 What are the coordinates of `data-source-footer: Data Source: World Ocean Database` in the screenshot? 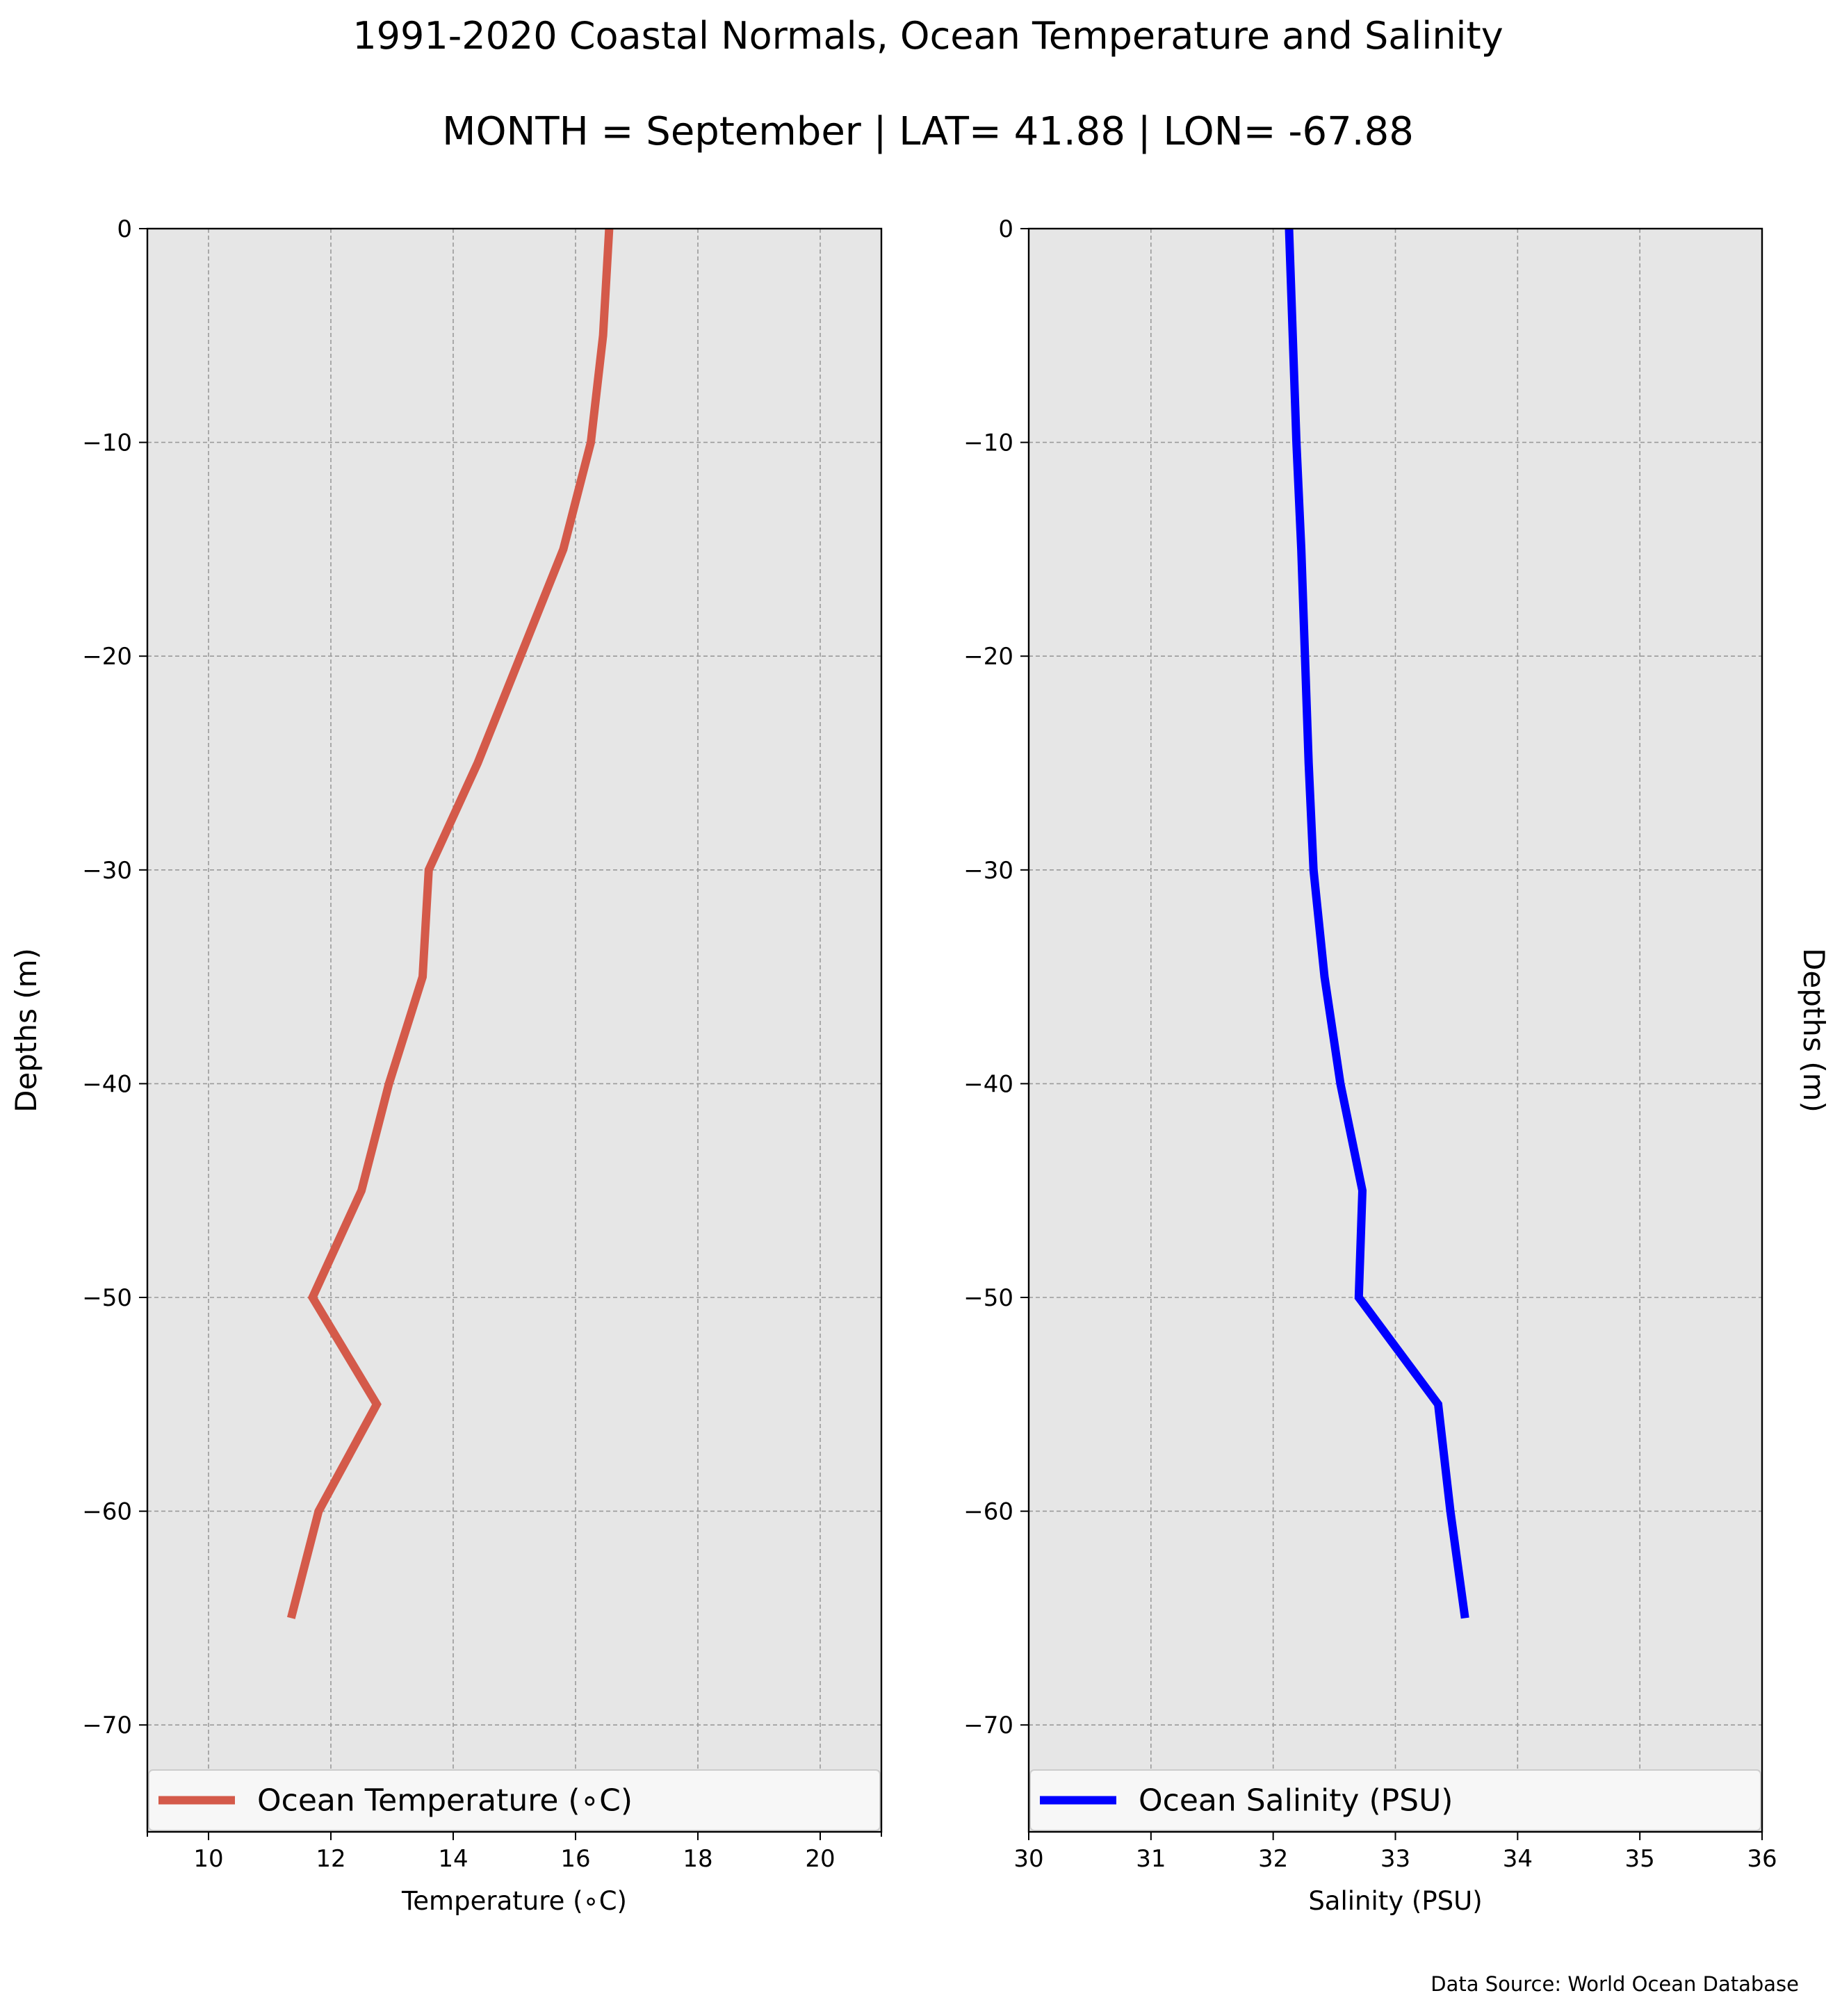 It's located at (1615, 1984).